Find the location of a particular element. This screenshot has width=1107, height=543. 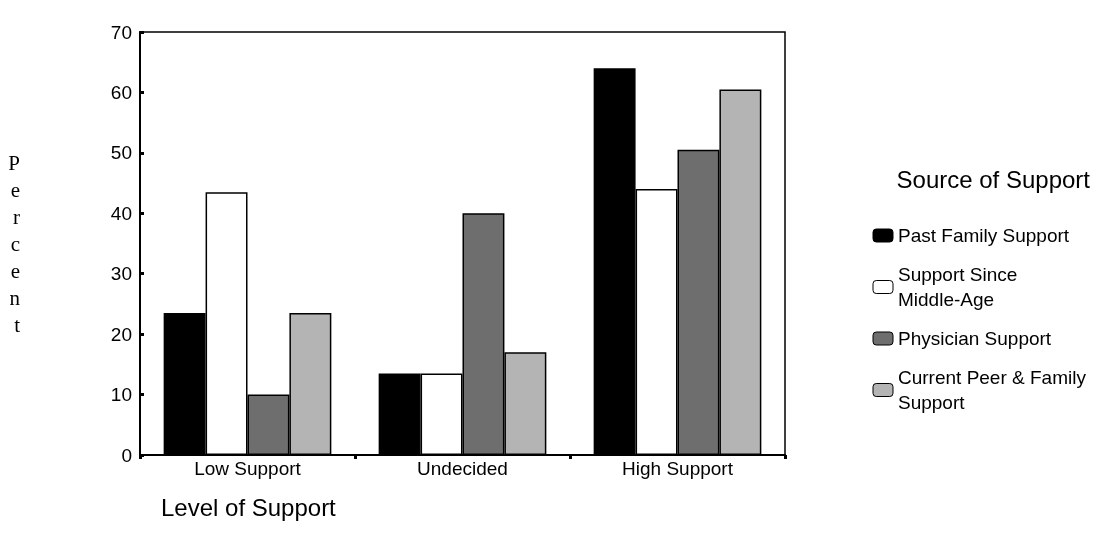

y-tick-label: 20 is located at coordinates (121, 334).